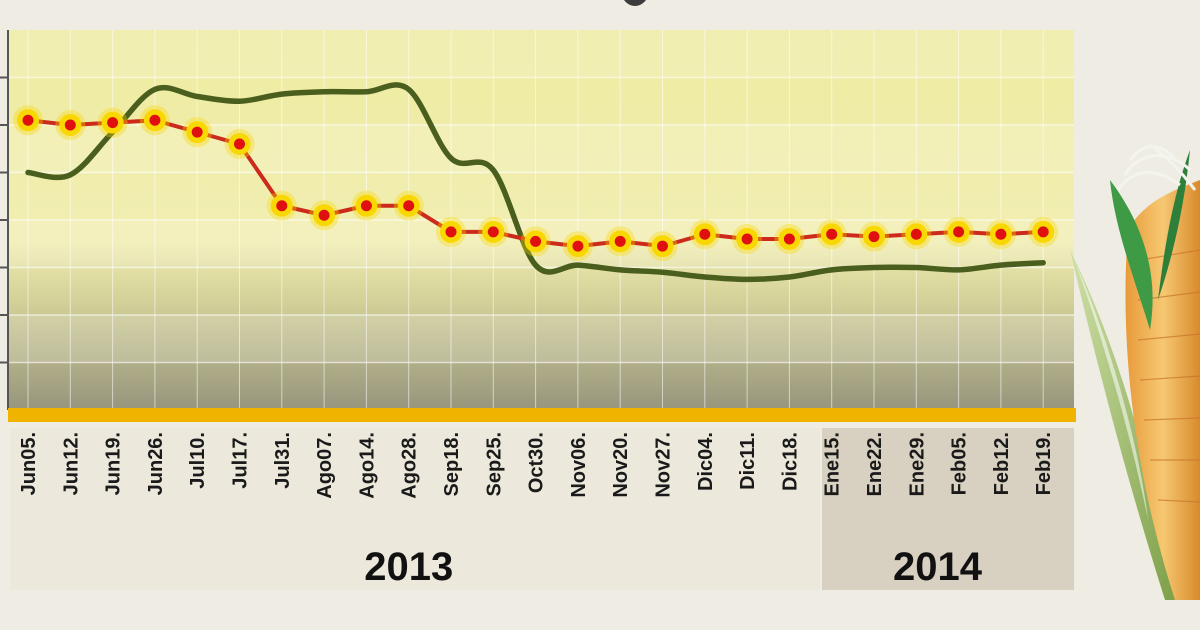 This screenshot has width=1200, height=630. What do you see at coordinates (664, 465) in the screenshot?
I see `x-tick-label: Nov27.` at bounding box center [664, 465].